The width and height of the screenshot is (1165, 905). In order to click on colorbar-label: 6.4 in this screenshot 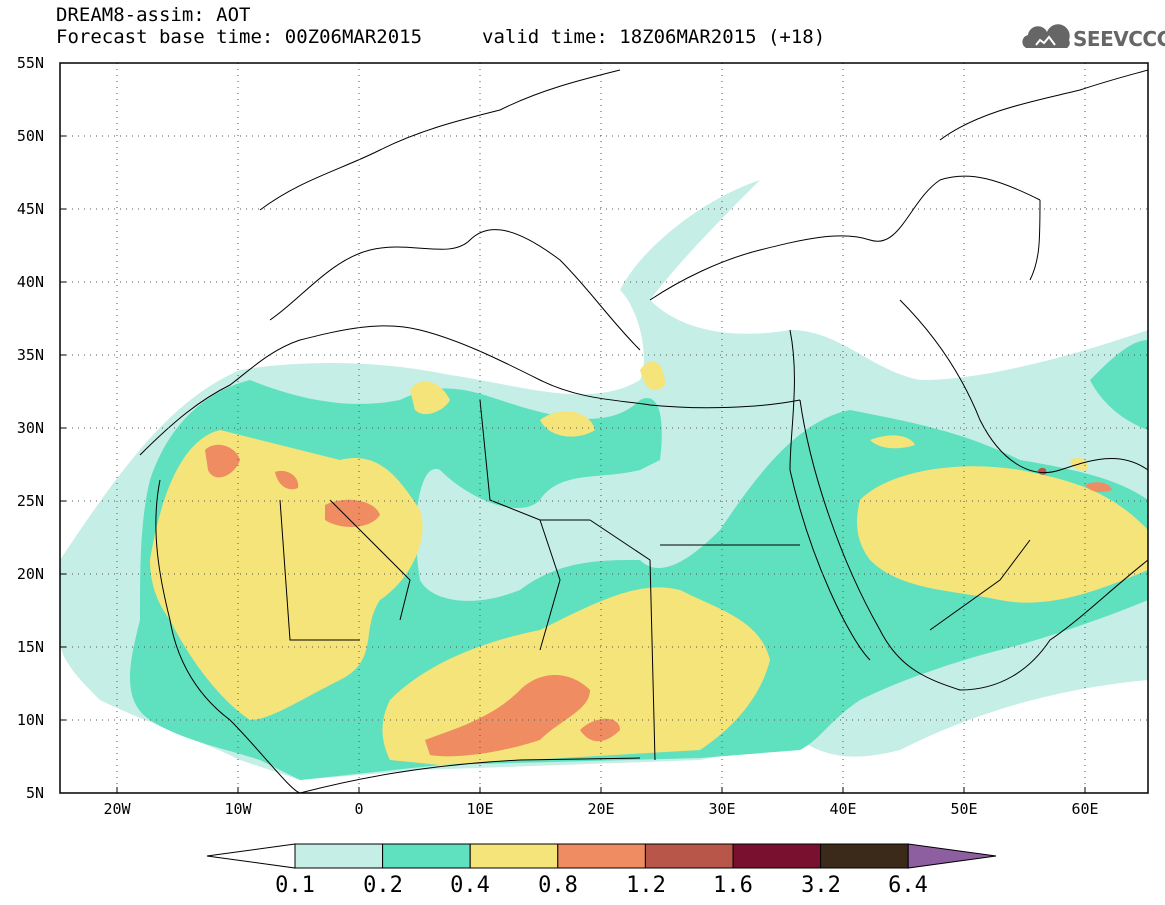, I will do `click(908, 885)`.